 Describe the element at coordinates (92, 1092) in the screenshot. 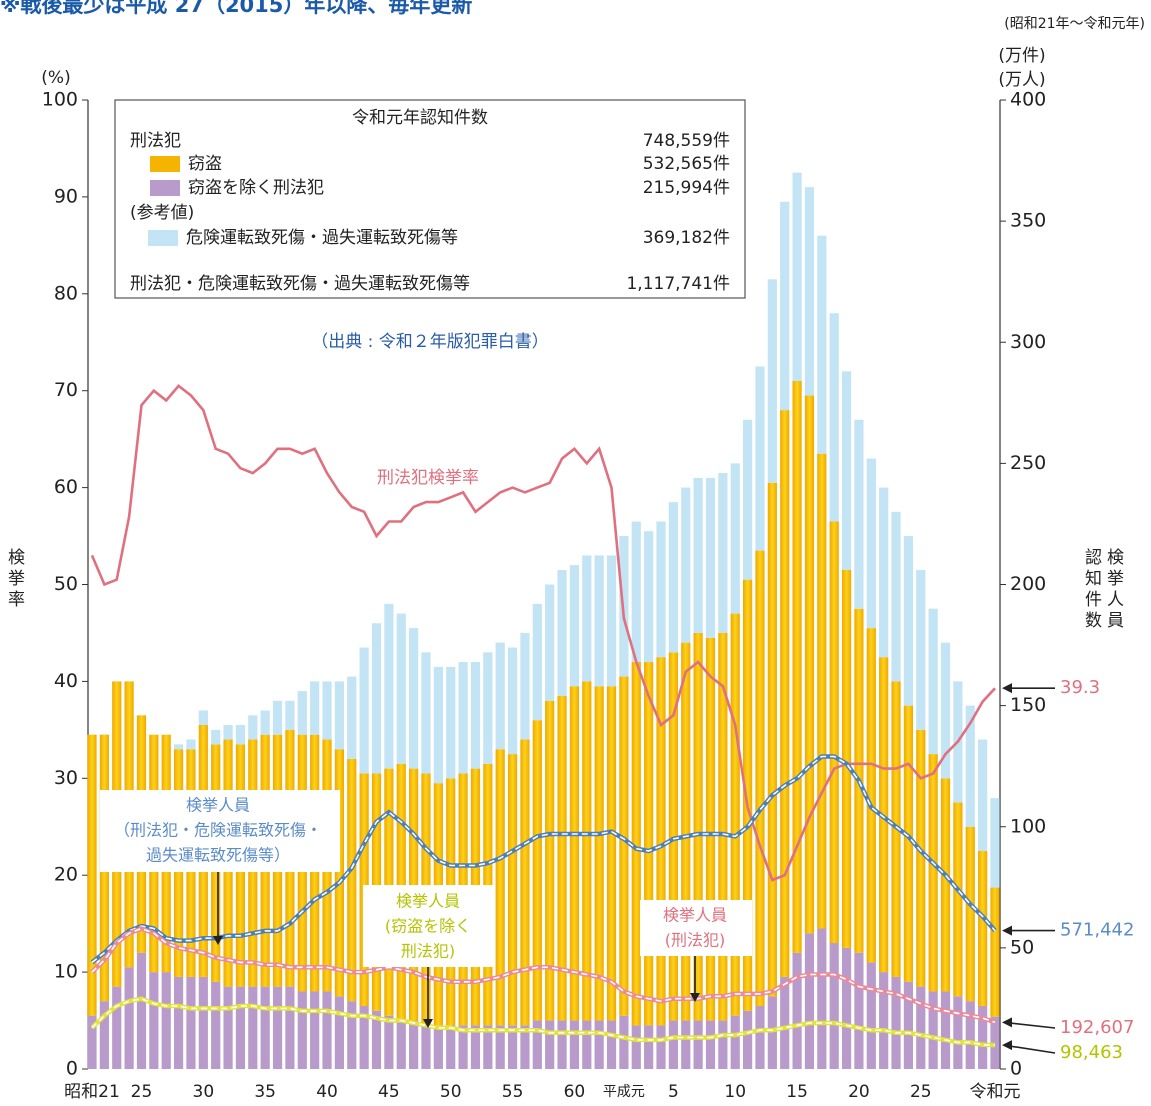

I see `x-tick-label: 昭和21` at that location.